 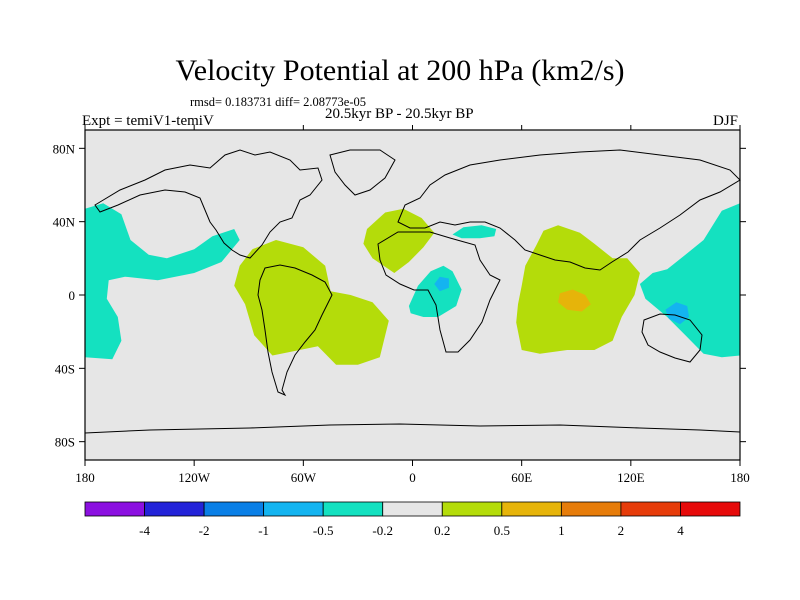 I want to click on colorbar-label: 2, so click(x=621, y=530).